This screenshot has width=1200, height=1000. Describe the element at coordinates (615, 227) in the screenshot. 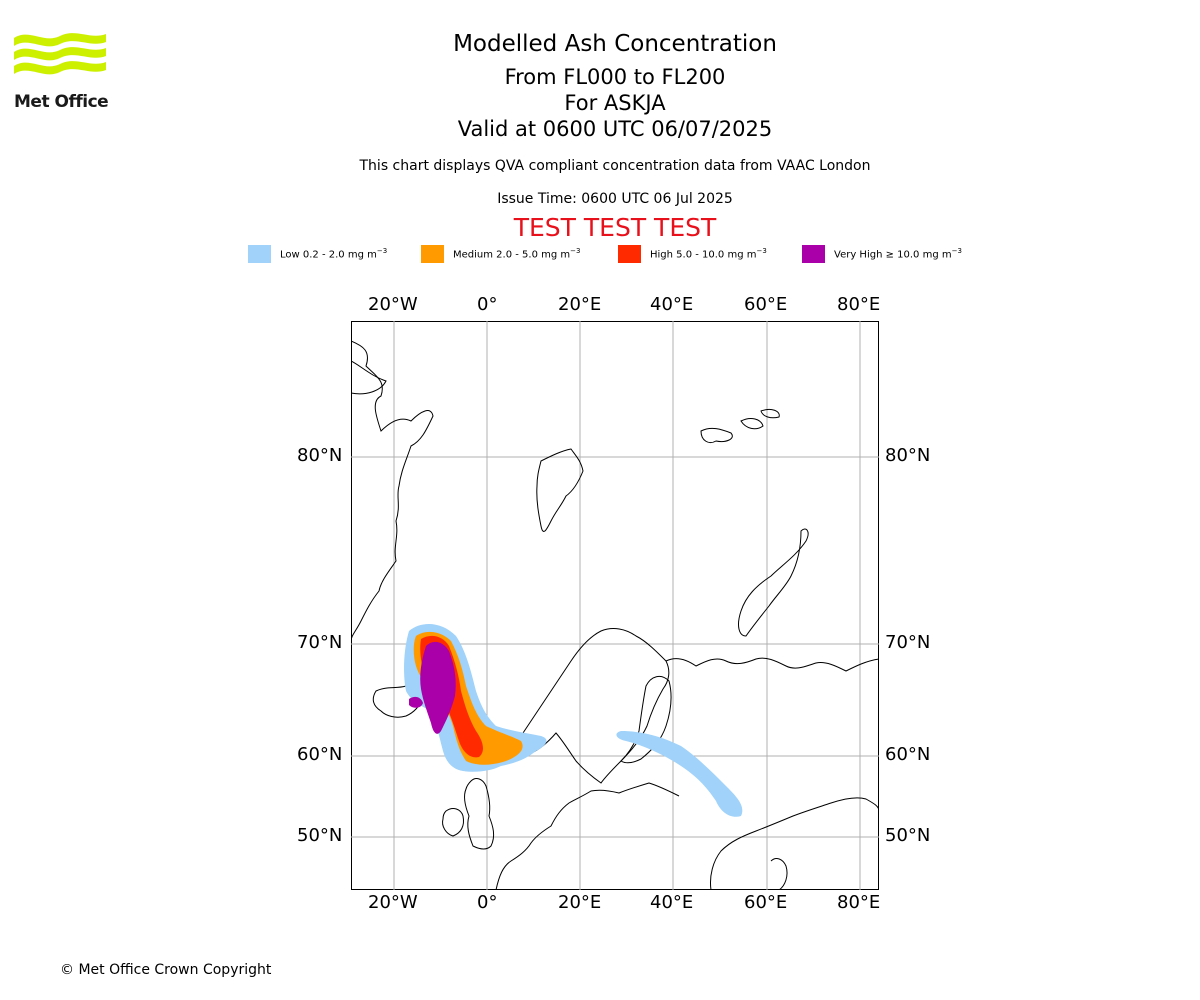

I see `test-banner: TEST TEST TEST` at that location.